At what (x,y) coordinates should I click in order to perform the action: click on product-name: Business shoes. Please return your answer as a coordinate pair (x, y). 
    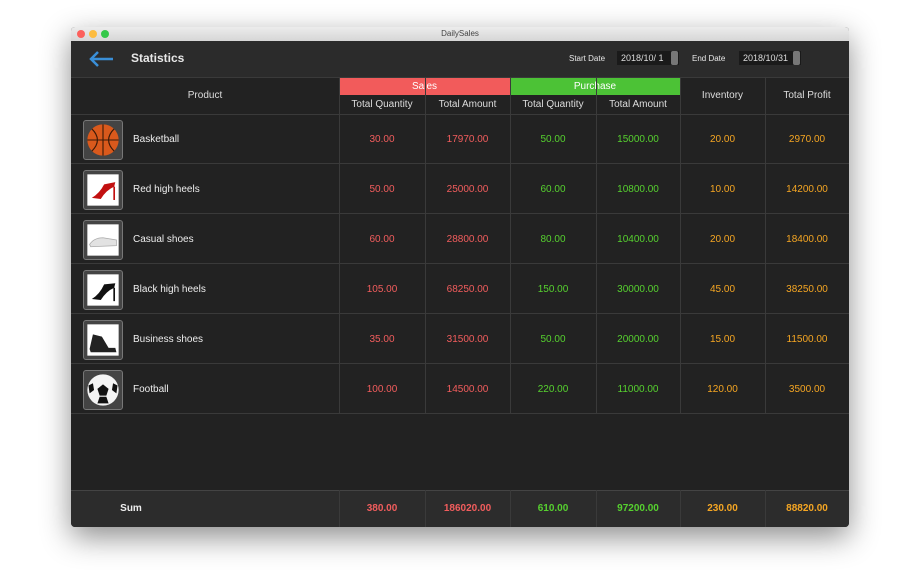
    Looking at the image, I should click on (168, 339).